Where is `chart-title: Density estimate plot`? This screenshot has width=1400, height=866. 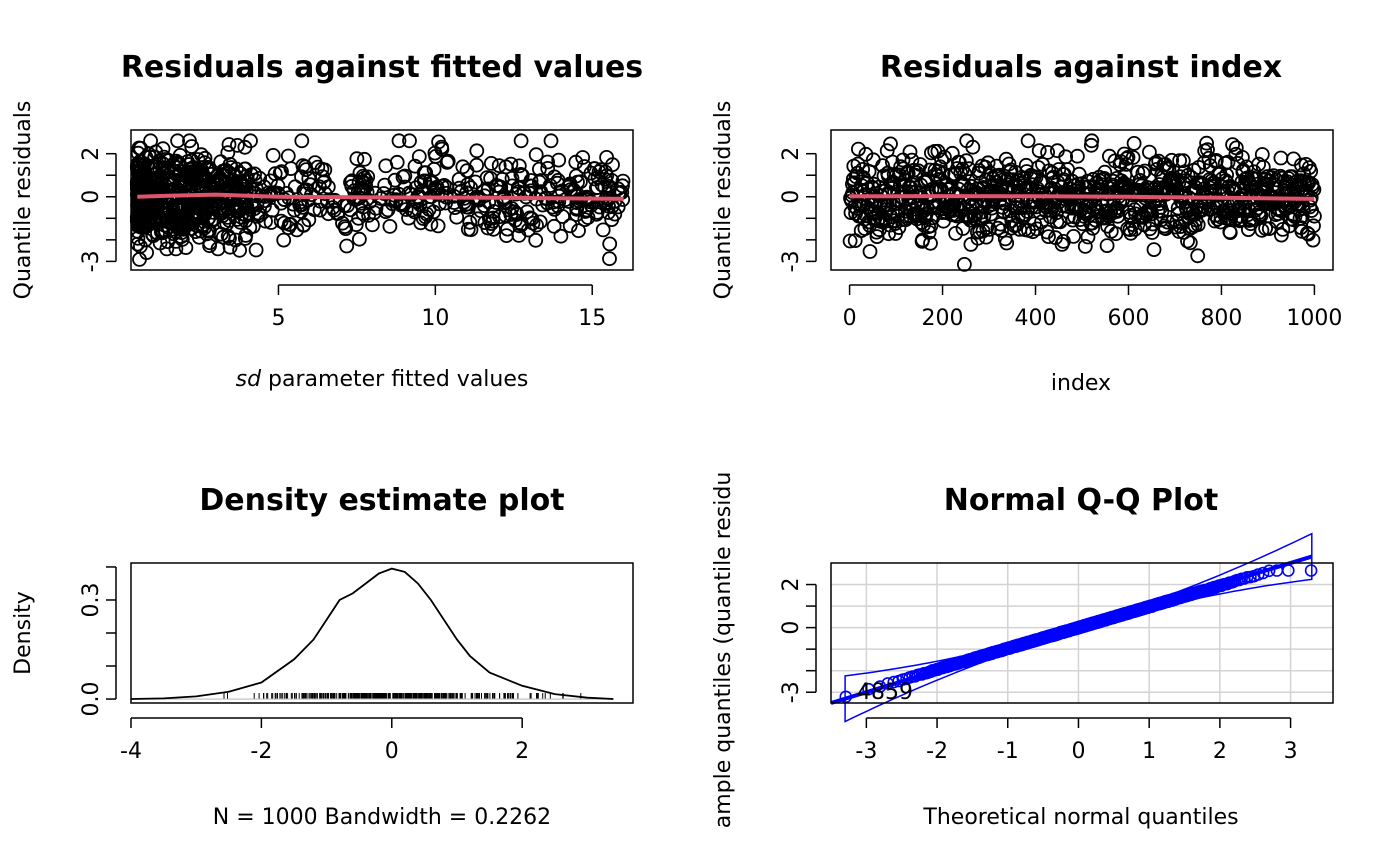 chart-title: Density estimate plot is located at coordinates (381, 500).